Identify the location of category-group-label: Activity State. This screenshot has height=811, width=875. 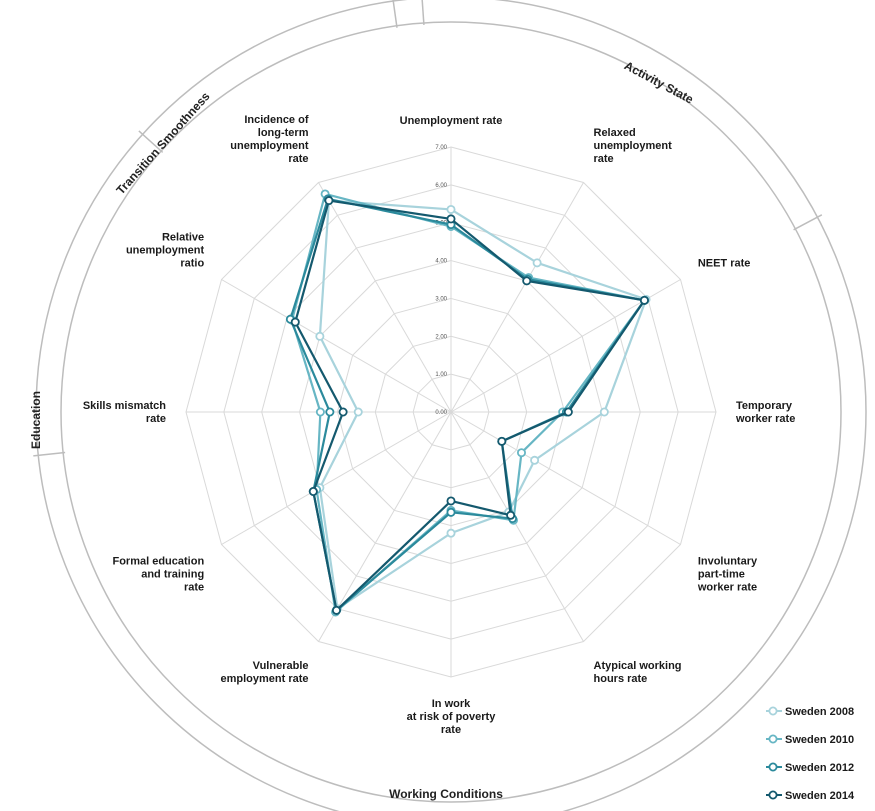
(659, 82).